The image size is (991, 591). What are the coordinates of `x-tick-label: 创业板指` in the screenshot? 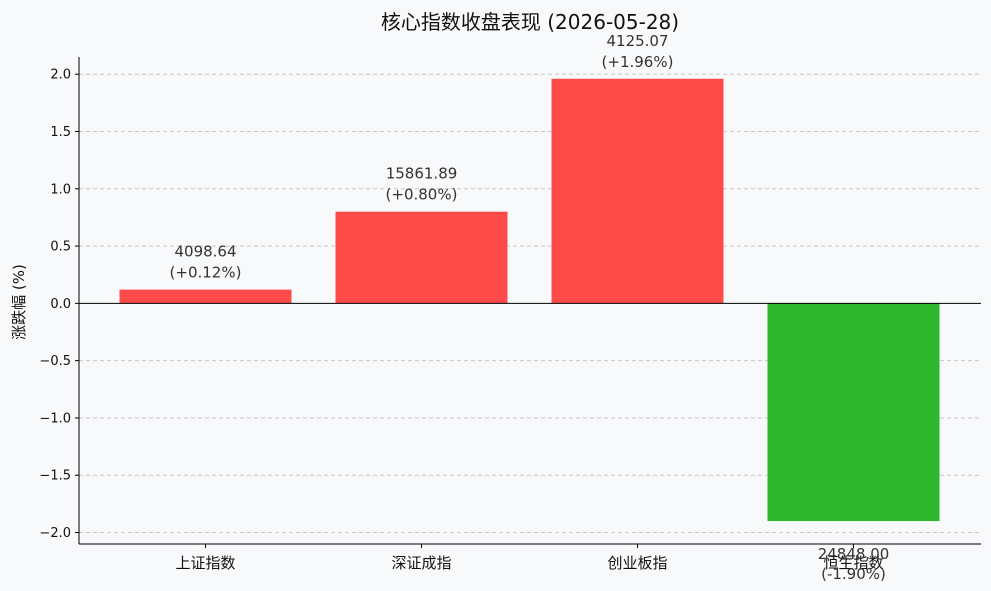 It's located at (637, 563).